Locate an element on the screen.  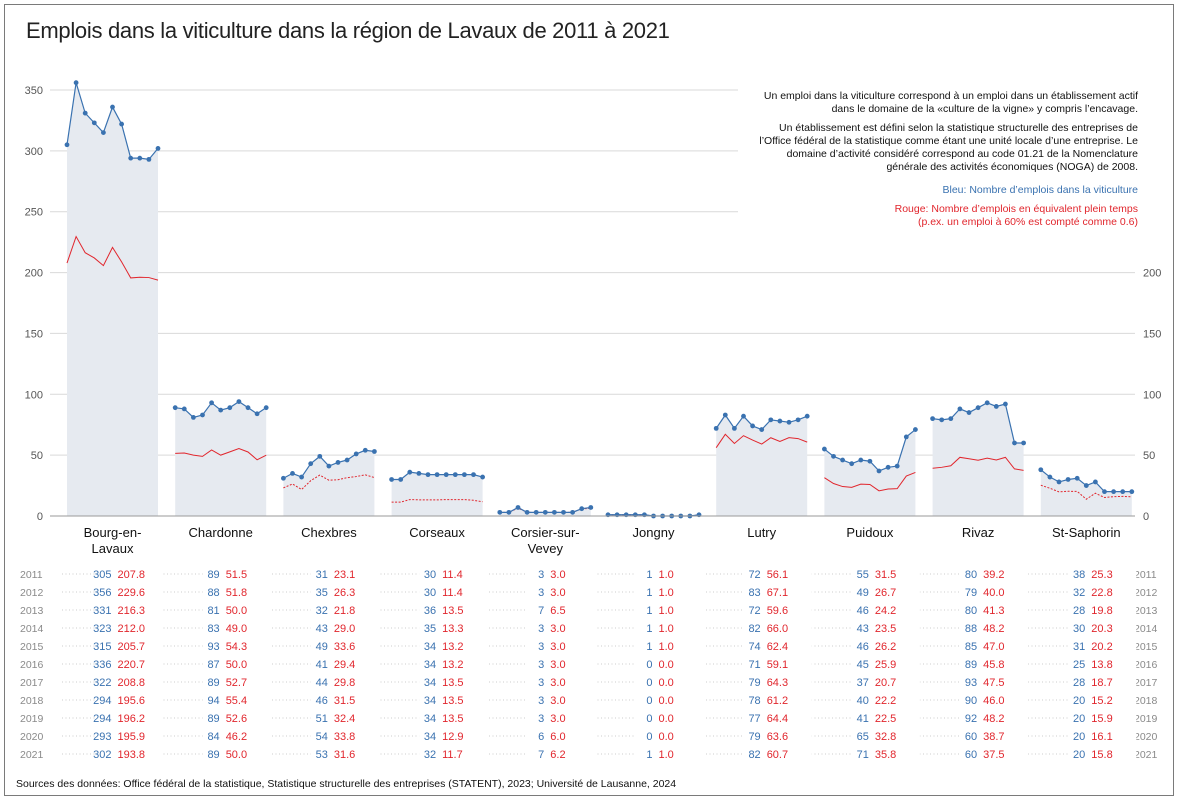
table-value-emplois: 41 is located at coordinates (863, 719).